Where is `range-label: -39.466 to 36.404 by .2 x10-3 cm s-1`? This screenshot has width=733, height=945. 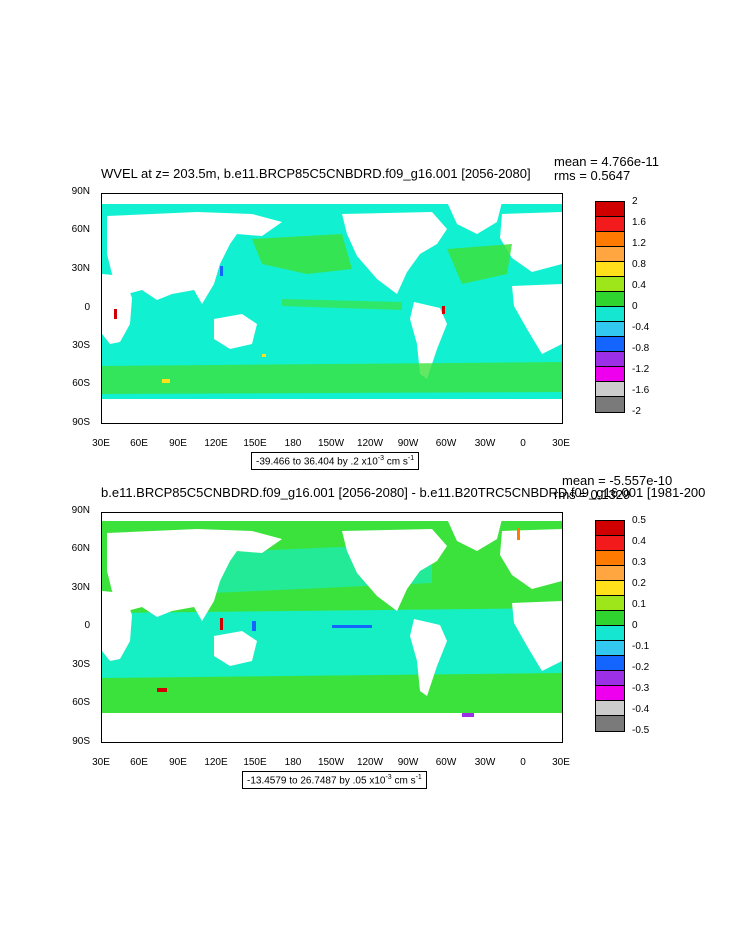
range-label: -39.466 to 36.404 by .2 x10-3 cm s-1 is located at coordinates (335, 461).